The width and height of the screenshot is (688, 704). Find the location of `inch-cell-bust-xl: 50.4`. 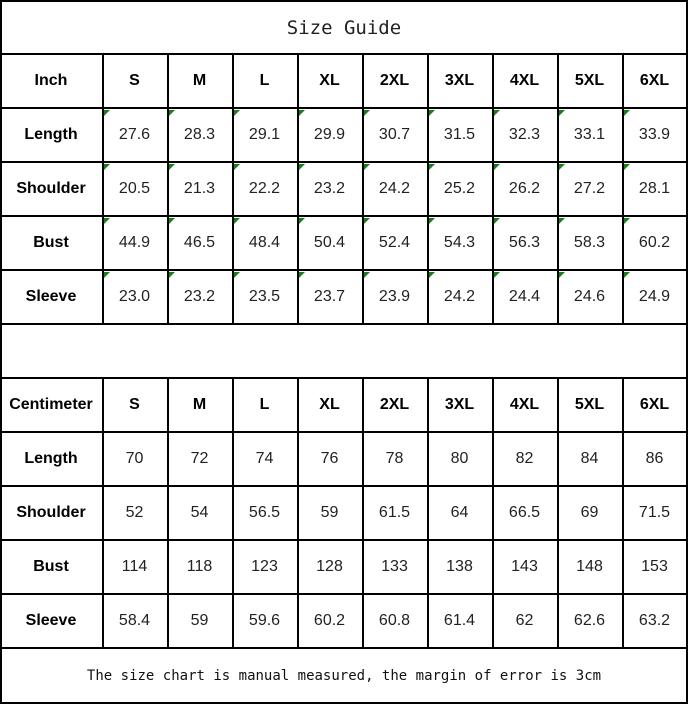

inch-cell-bust-xl: 50.4 is located at coordinates (329, 242).